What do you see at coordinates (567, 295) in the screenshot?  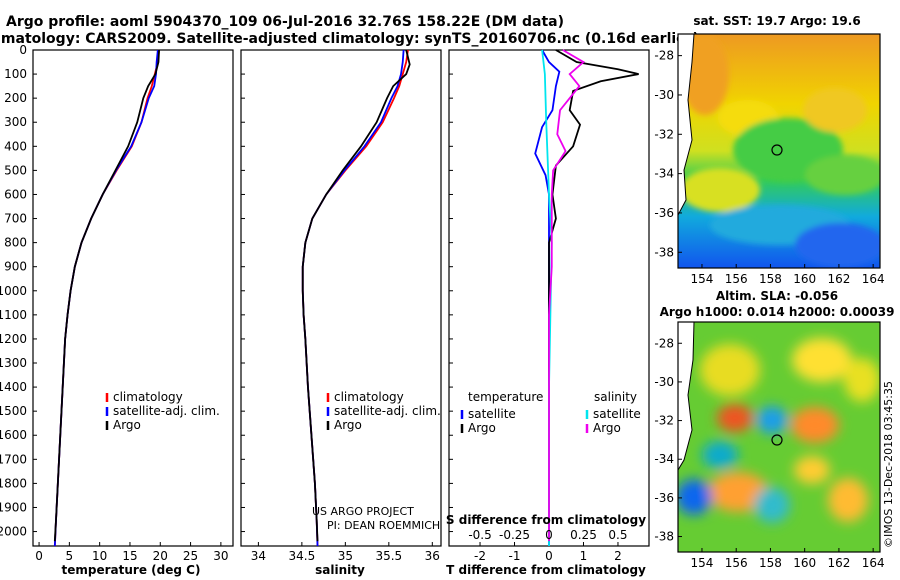 I see `series-line-s-argo` at bounding box center [567, 295].